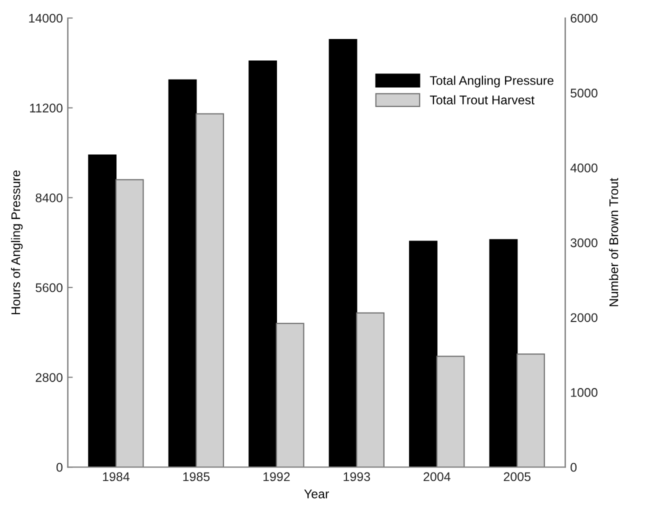  I want to click on legend-label: Total Trout Harvest, so click(482, 99).